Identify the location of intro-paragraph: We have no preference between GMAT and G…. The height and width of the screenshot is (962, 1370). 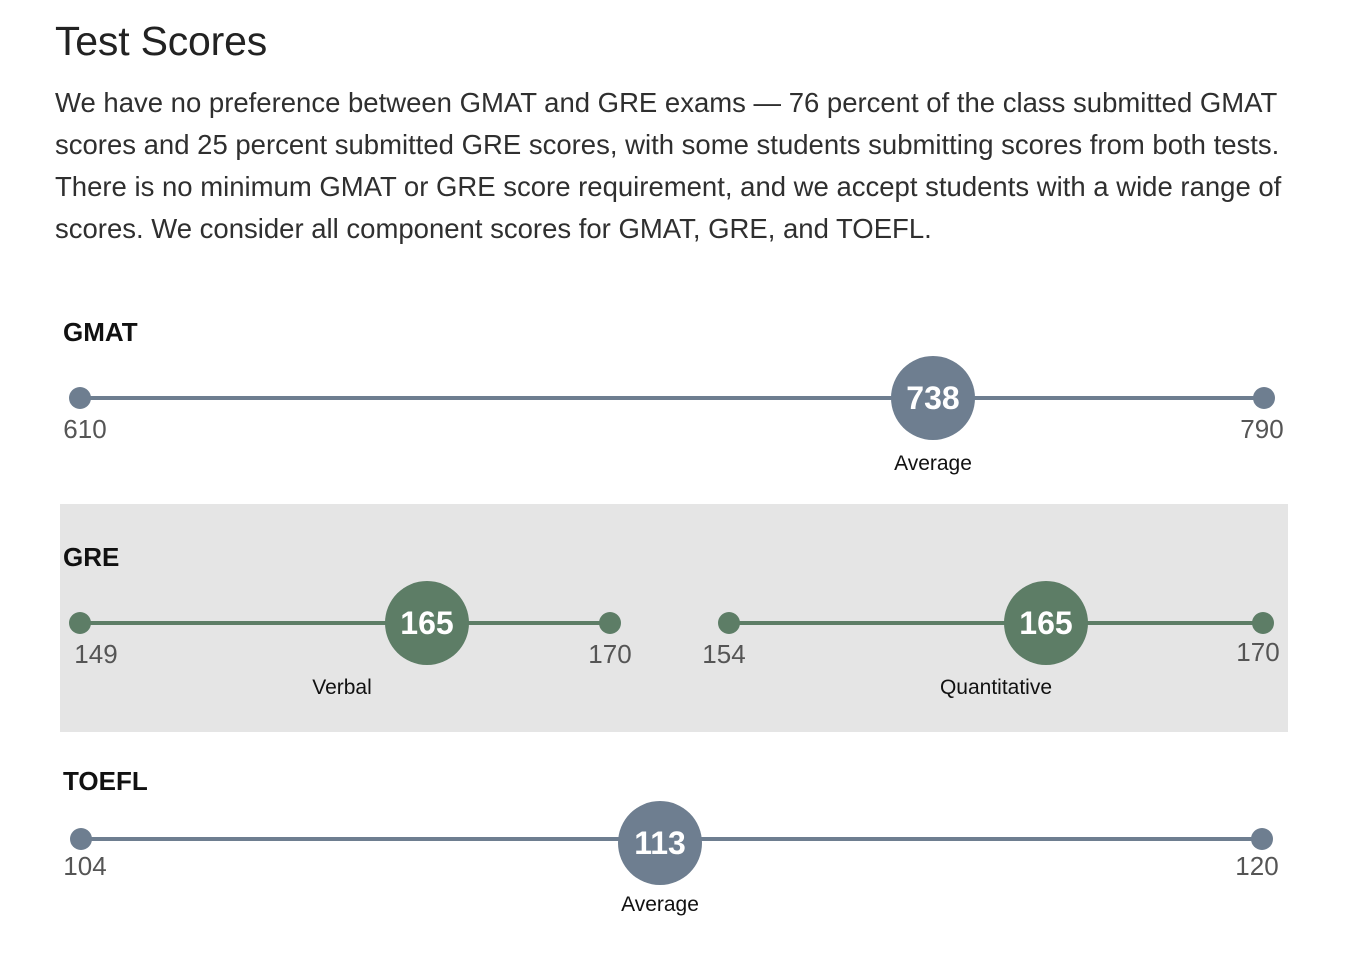
(668, 165).